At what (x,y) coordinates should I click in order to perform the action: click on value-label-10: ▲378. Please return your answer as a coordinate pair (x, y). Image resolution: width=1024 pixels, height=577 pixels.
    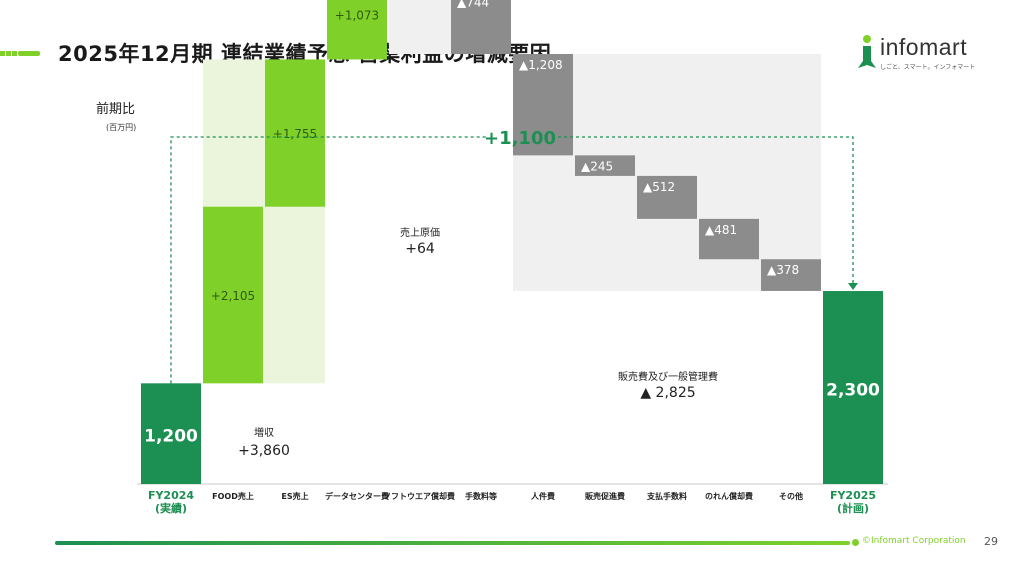
    Looking at the image, I should click on (783, 270).